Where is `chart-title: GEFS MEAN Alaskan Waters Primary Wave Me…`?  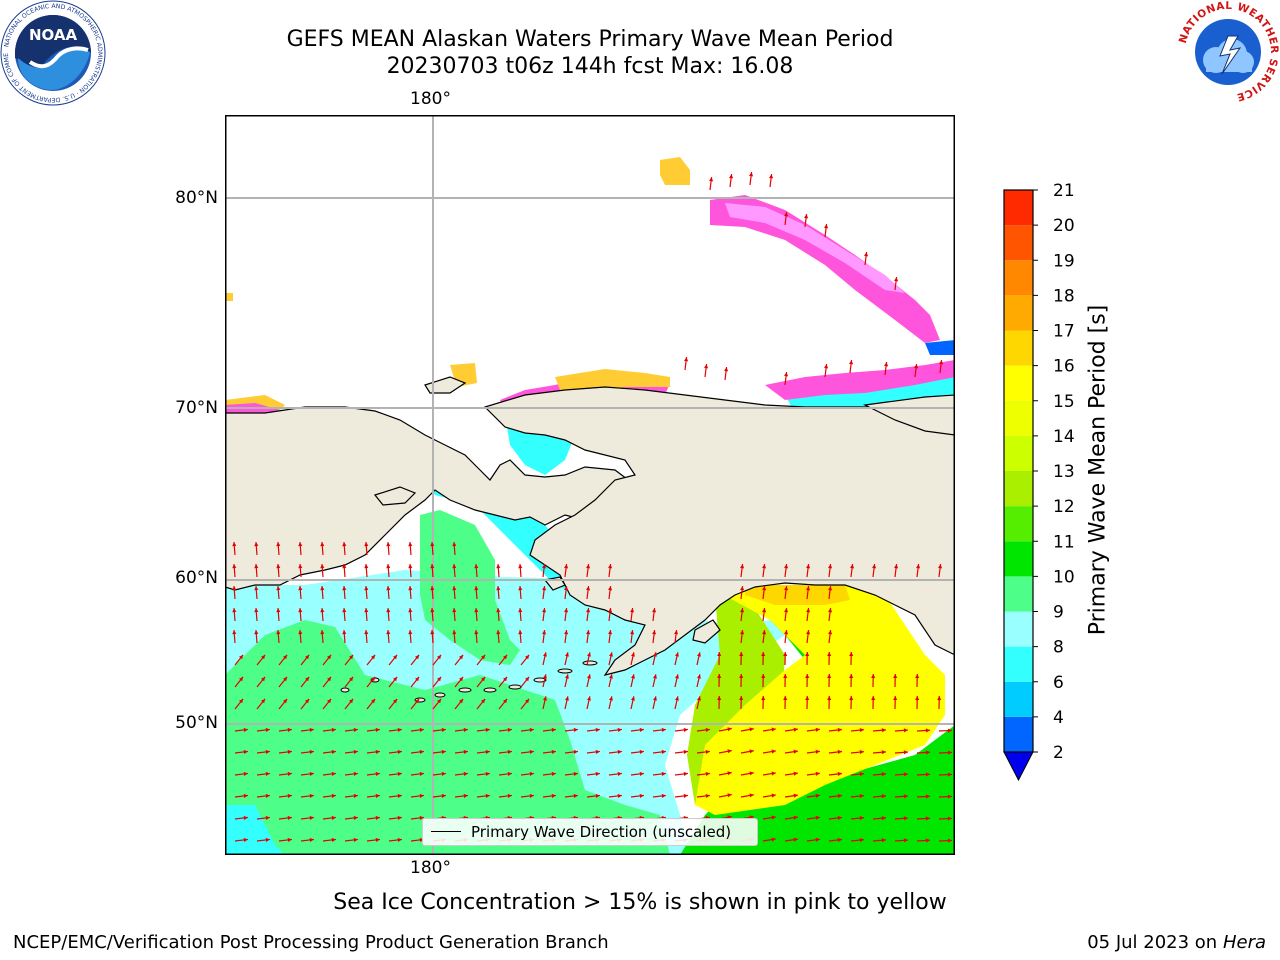 chart-title: GEFS MEAN Alaskan Waters Primary Wave Me… is located at coordinates (590, 39).